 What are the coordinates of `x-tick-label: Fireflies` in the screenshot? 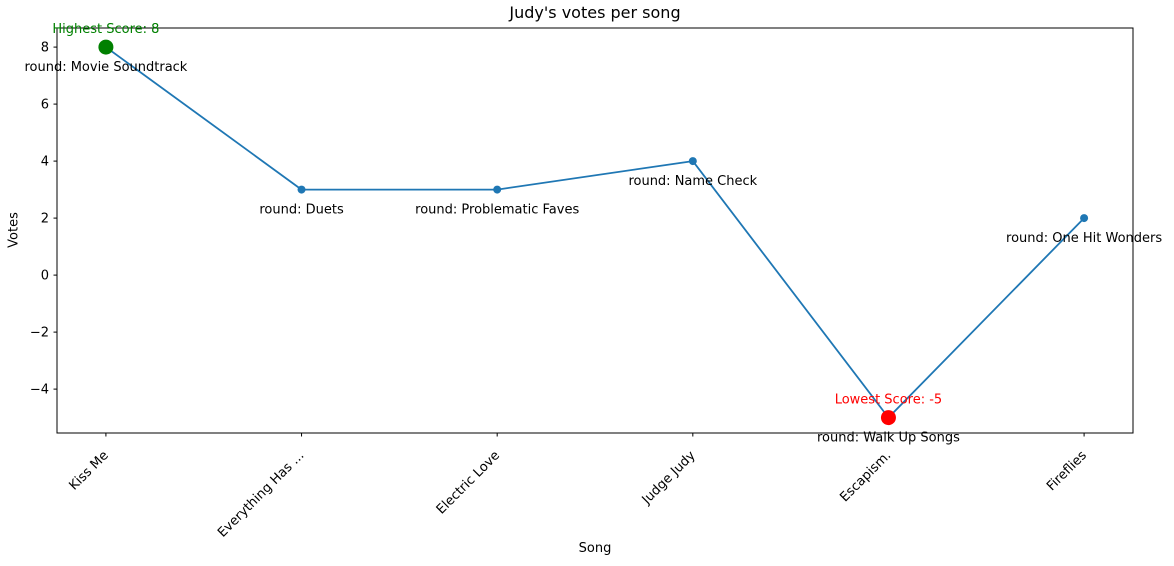 It's located at (1067, 471).